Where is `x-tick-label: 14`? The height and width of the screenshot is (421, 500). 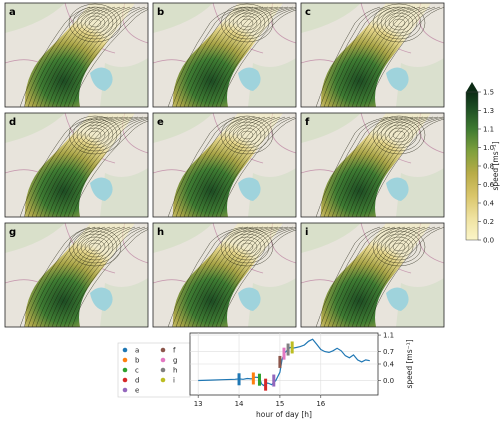
x-tick-label: 14 is located at coordinates (239, 404).